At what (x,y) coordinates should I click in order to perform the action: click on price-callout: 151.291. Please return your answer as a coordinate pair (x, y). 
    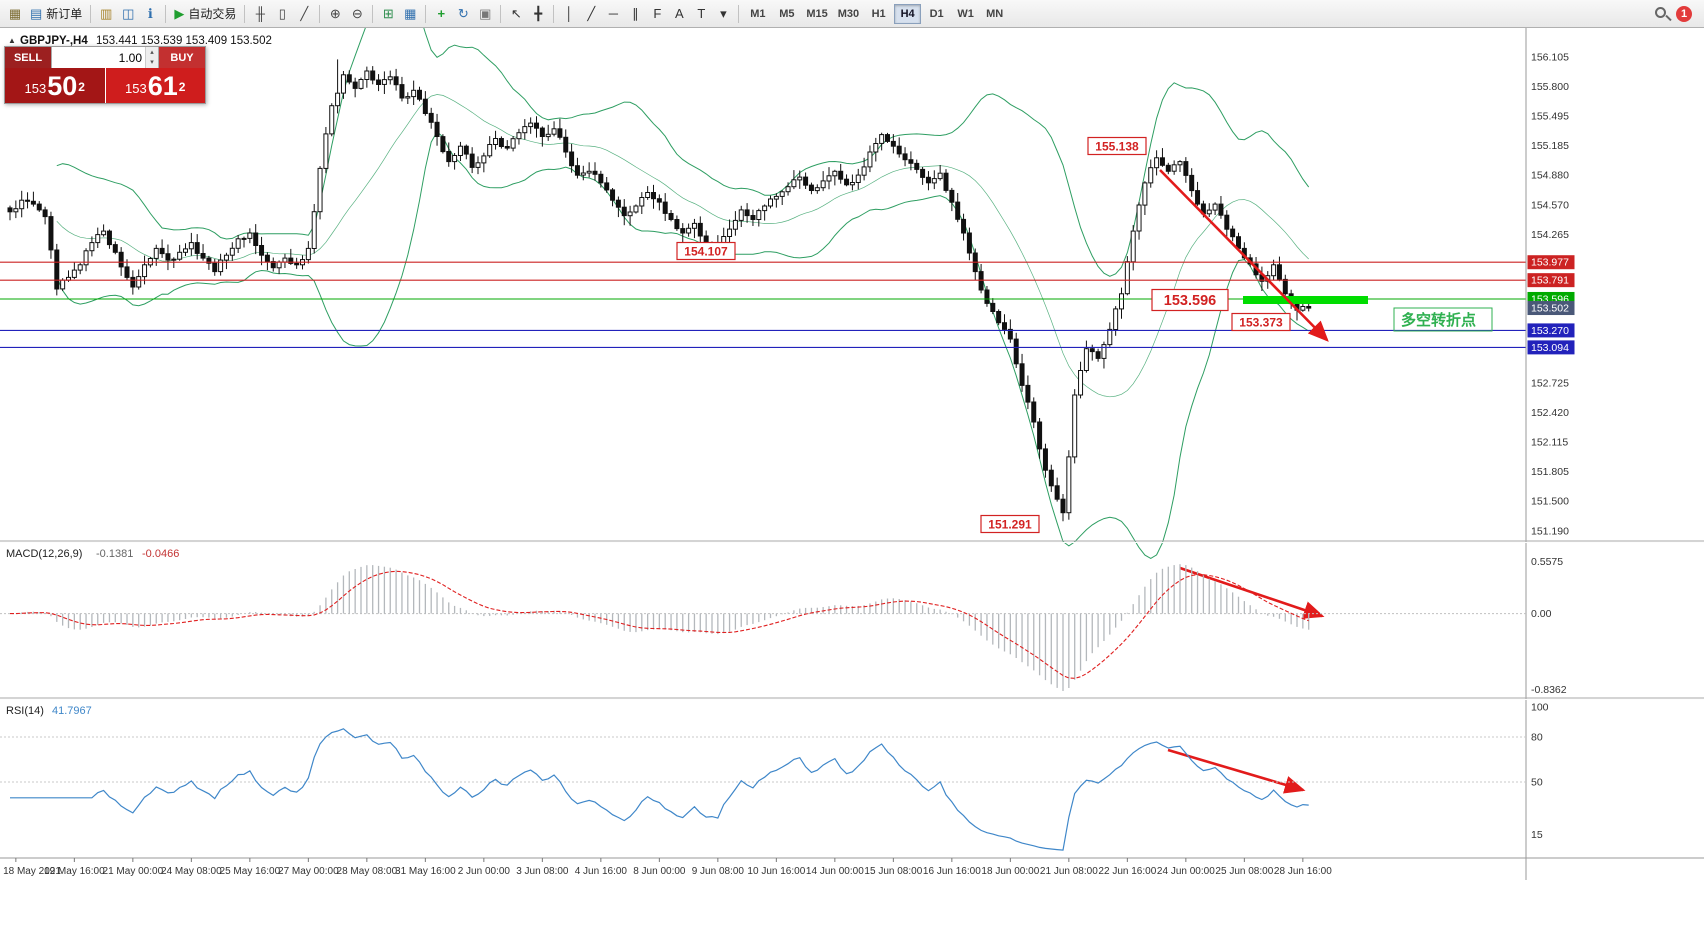
    Looking at the image, I should click on (1010, 524).